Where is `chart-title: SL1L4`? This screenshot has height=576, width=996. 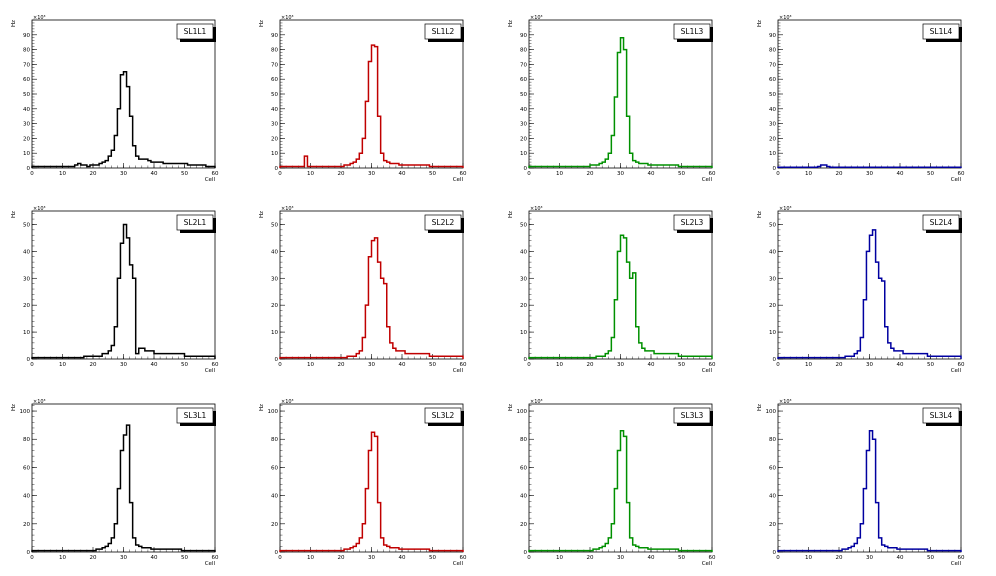 chart-title: SL1L4 is located at coordinates (941, 31).